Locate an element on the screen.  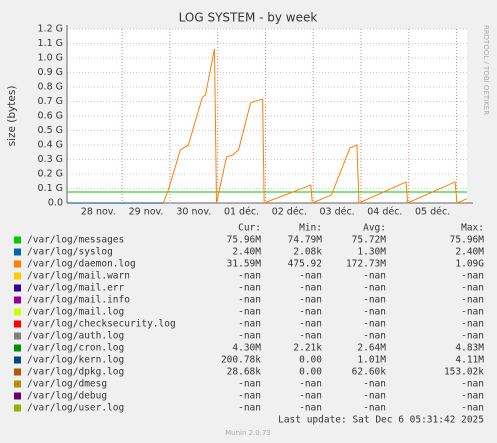
y-tick-label: 0.8 G is located at coordinates (51, 87).